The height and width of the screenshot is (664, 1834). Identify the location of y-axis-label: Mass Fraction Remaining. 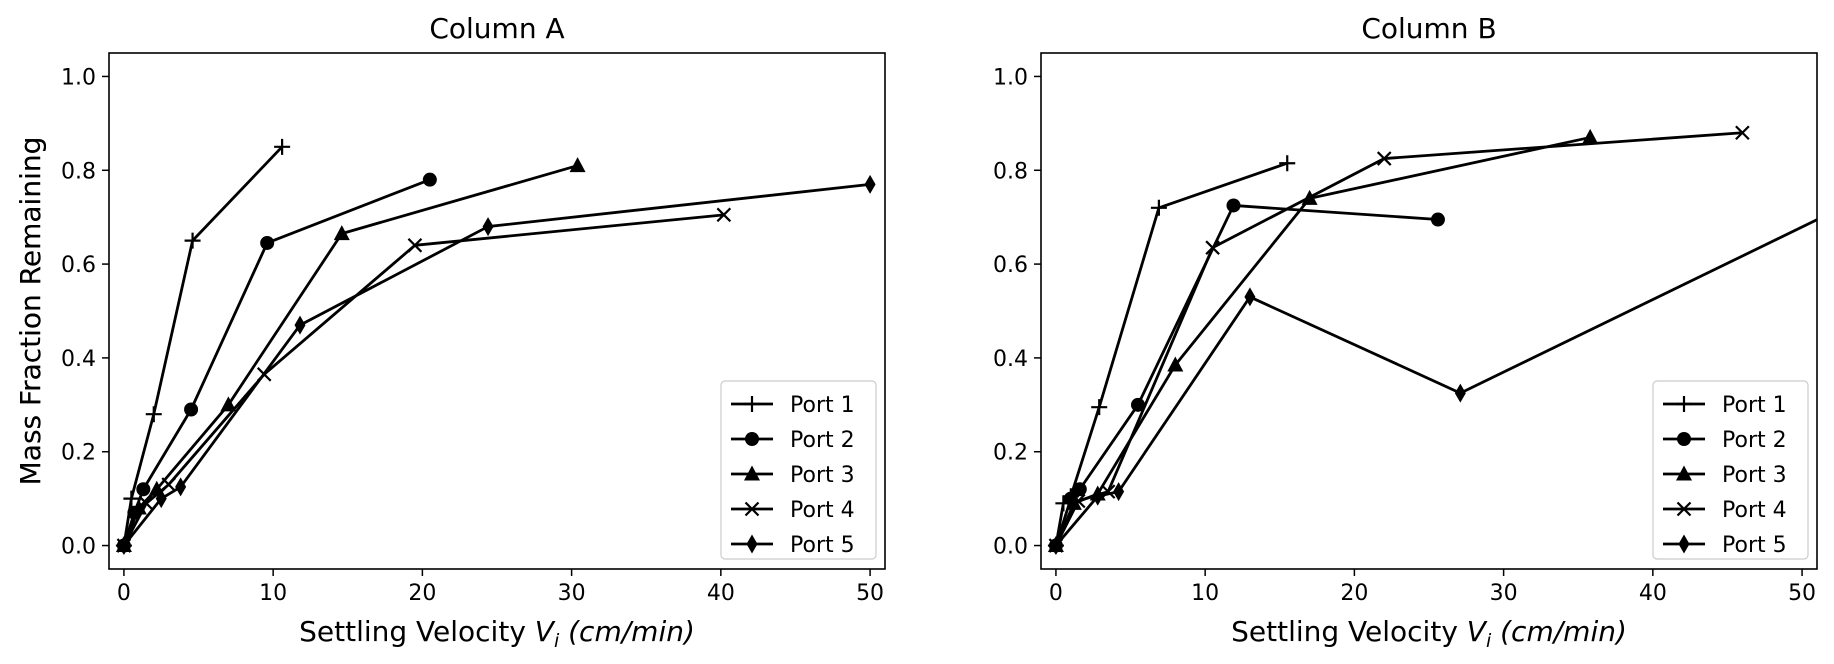
(30, 311).